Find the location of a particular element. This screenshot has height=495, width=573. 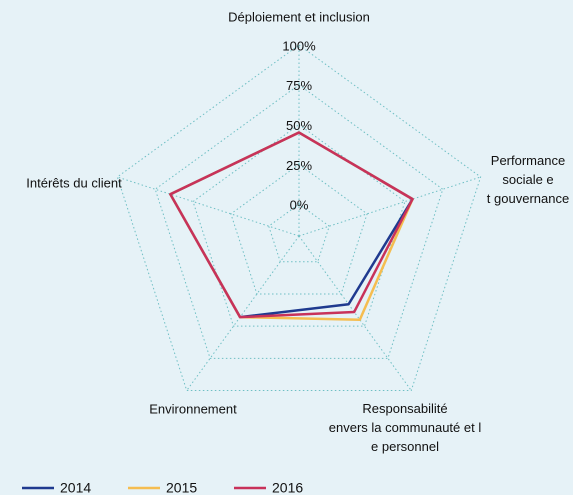

y-tick-label: 0% is located at coordinates (299, 205).